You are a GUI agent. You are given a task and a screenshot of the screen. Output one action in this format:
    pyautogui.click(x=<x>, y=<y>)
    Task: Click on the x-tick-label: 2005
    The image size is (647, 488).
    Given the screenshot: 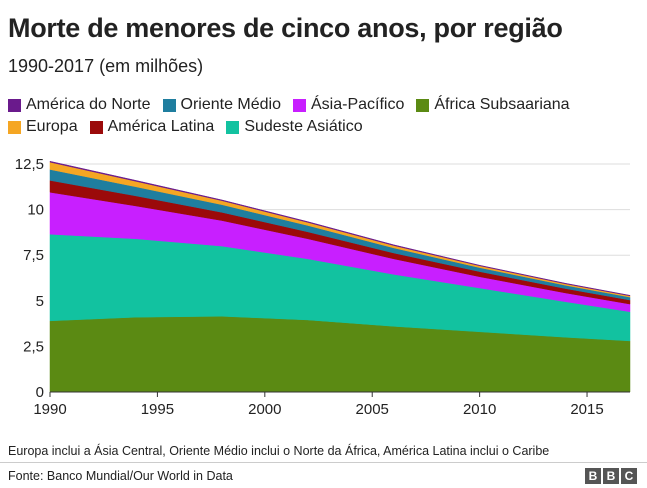 What is the action you would take?
    pyautogui.click(x=372, y=409)
    